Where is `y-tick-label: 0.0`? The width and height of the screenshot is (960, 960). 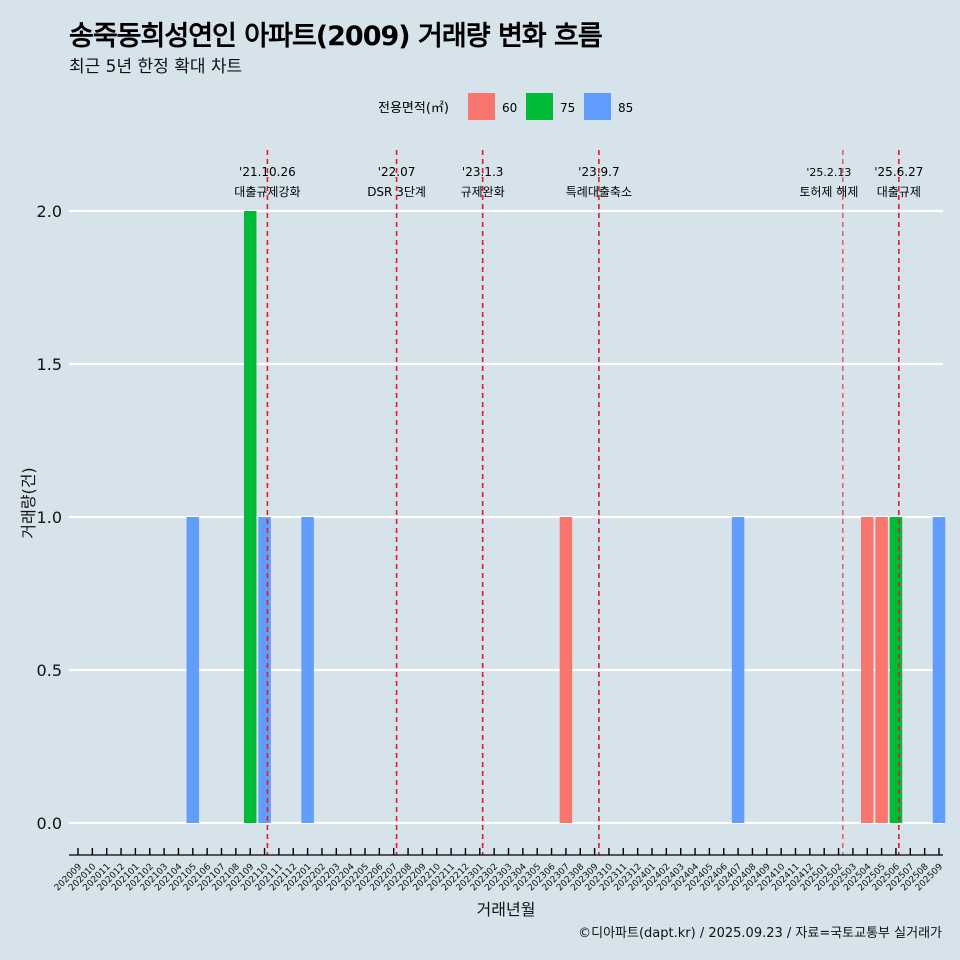
y-tick-label: 0.0 is located at coordinates (49, 823).